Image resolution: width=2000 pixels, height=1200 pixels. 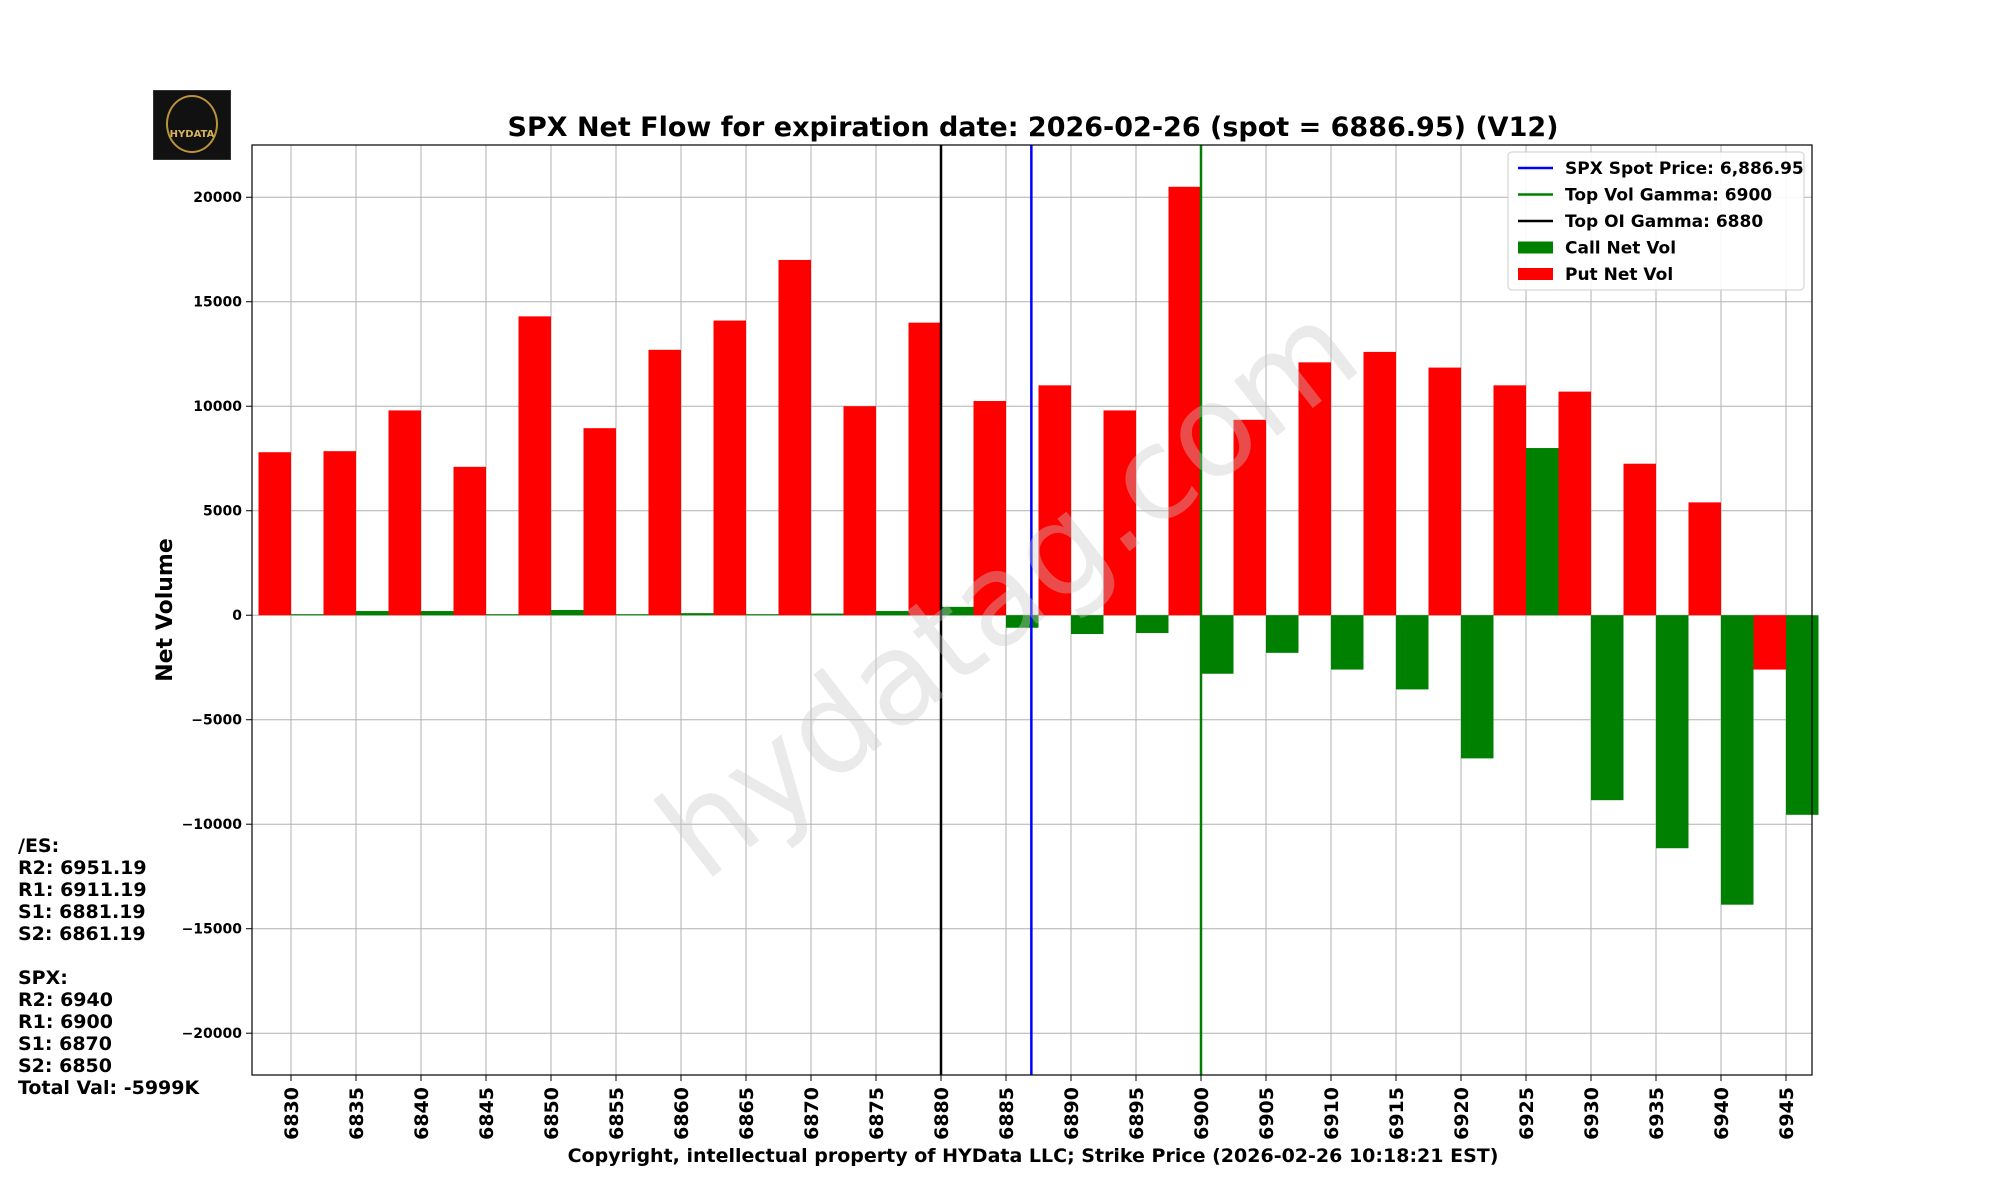 What do you see at coordinates (217, 303) in the screenshot?
I see `y-tick-label: 15000` at bounding box center [217, 303].